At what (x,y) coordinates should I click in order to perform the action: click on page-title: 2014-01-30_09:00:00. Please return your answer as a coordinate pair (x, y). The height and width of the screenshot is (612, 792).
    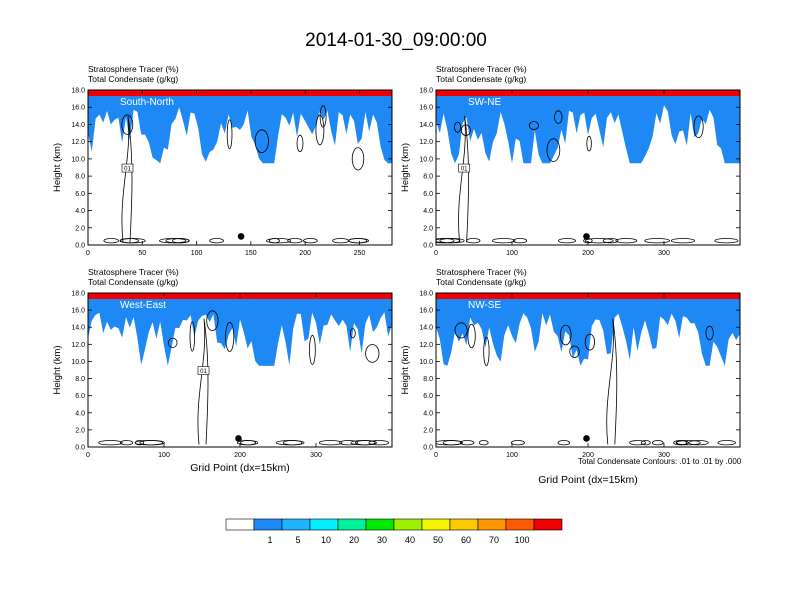
    Looking at the image, I should click on (396, 40).